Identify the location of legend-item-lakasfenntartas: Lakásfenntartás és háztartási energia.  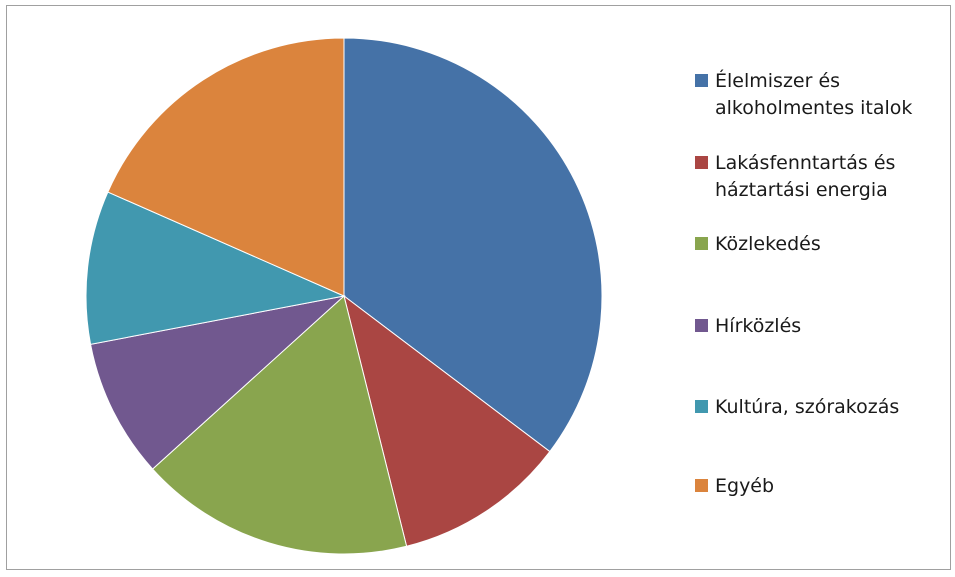
(822, 177).